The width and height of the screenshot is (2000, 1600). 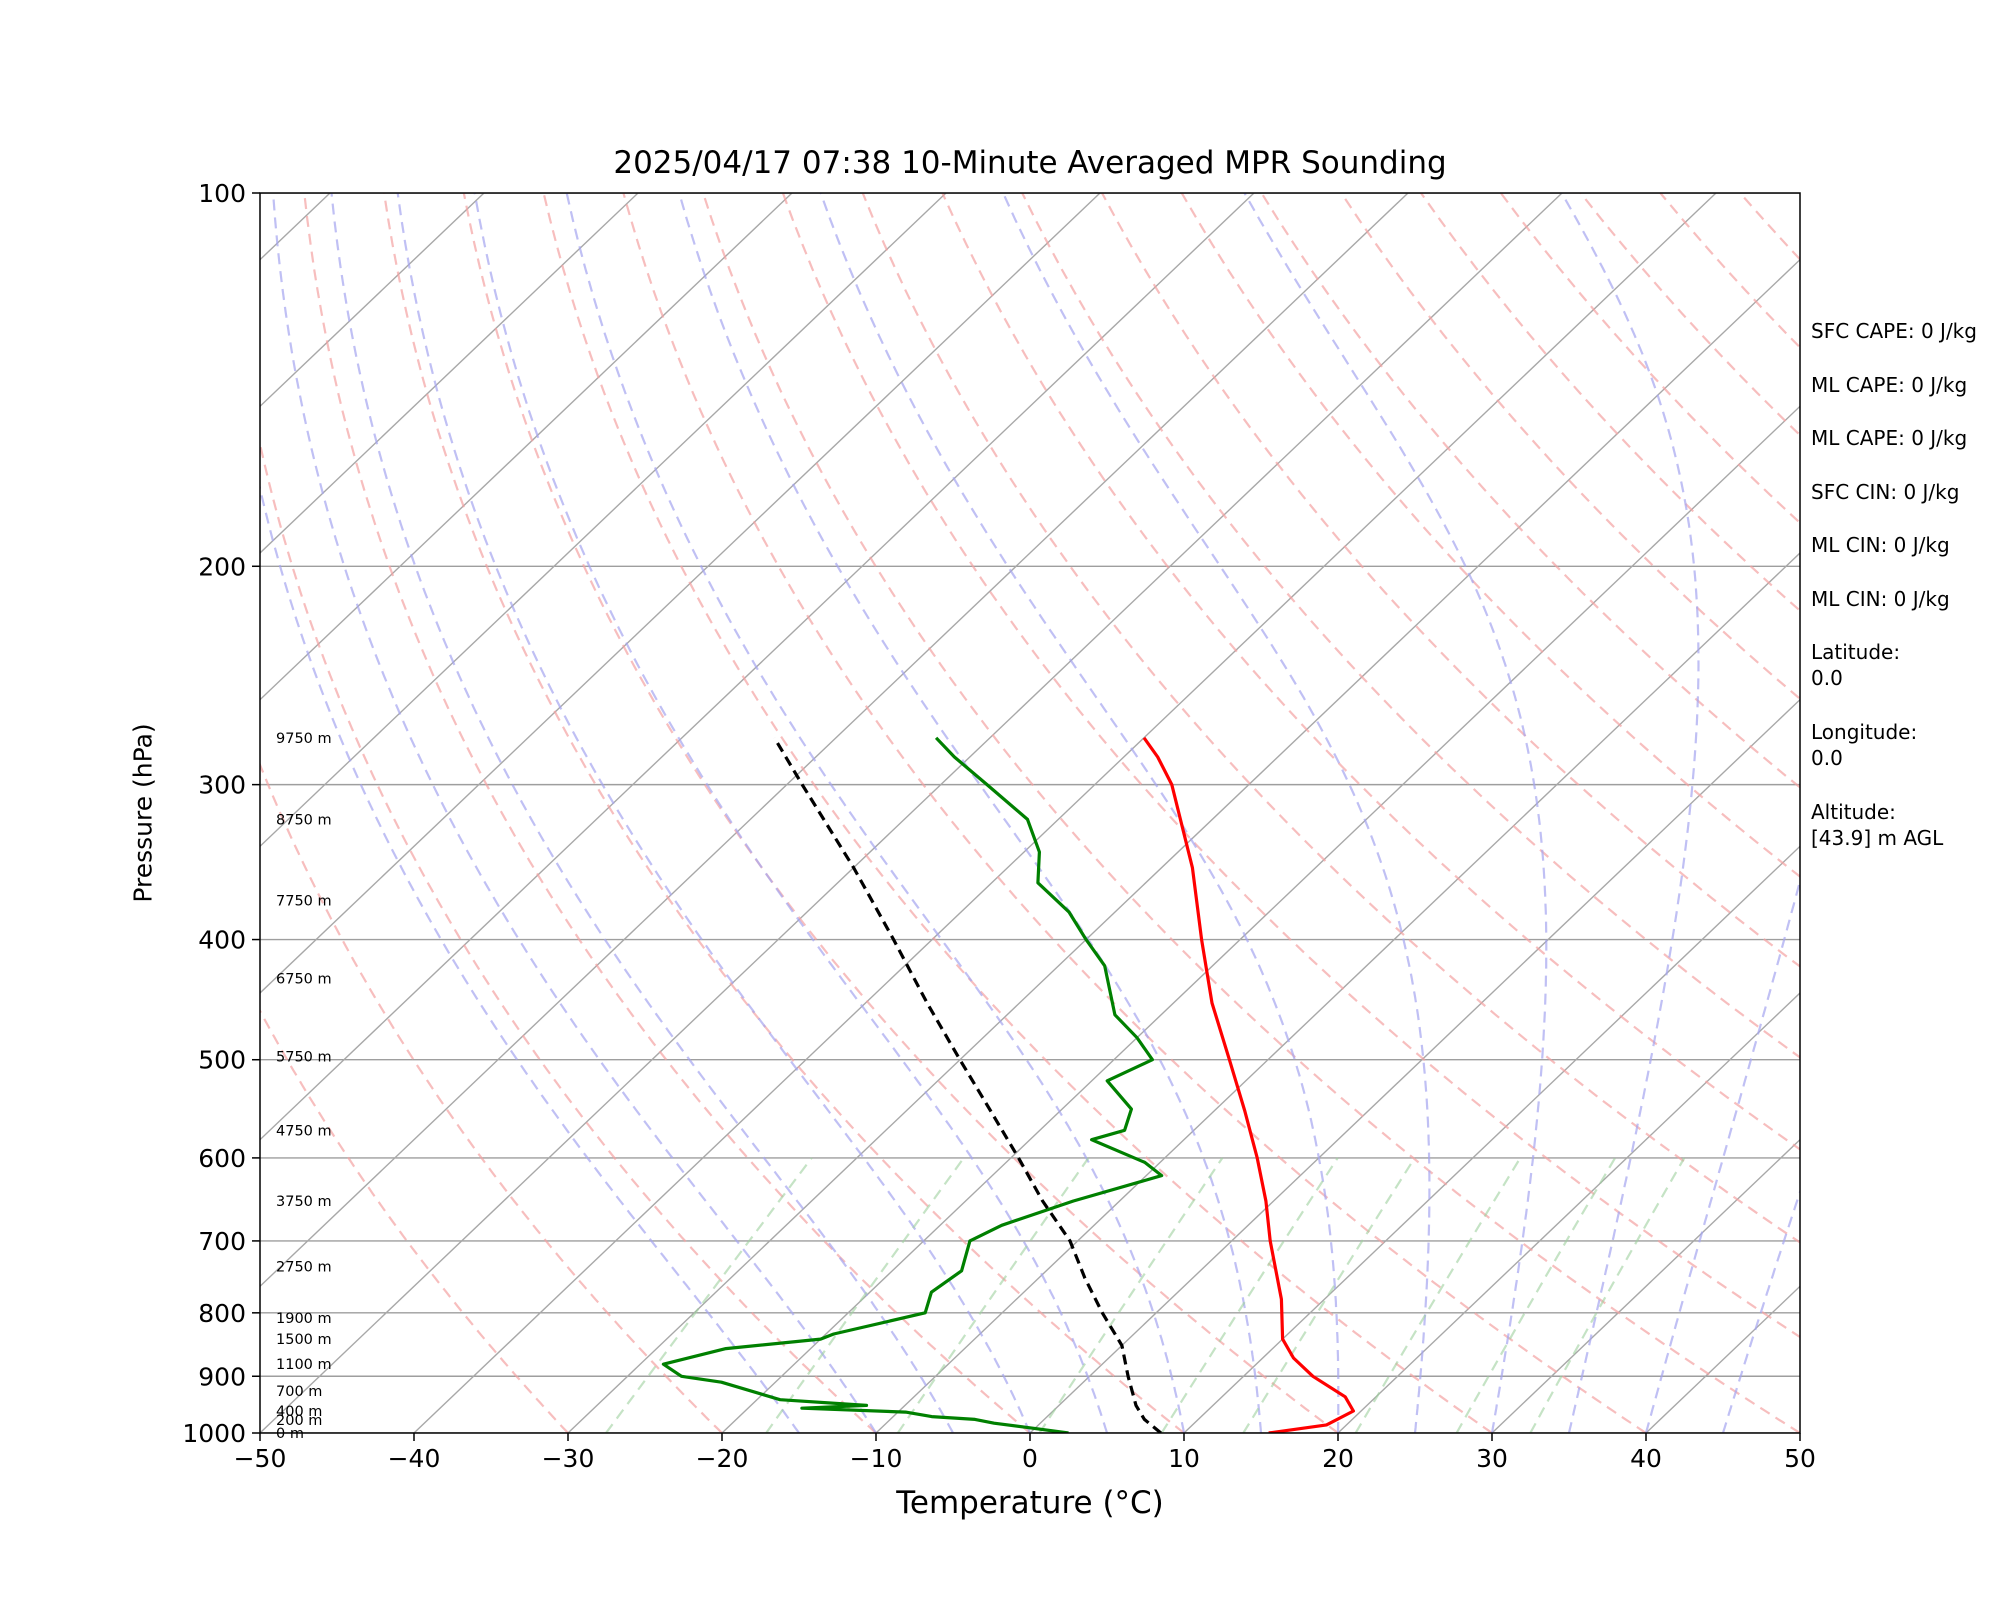 What do you see at coordinates (1646, 1458) in the screenshot?
I see `x-tick-label: 40` at bounding box center [1646, 1458].